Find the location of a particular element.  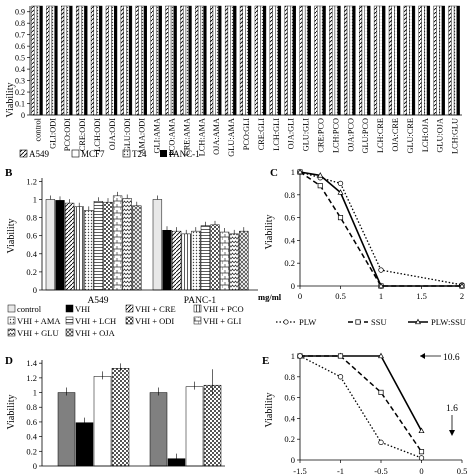

panel-c-legend-label: PLW is located at coordinates (307, 322).